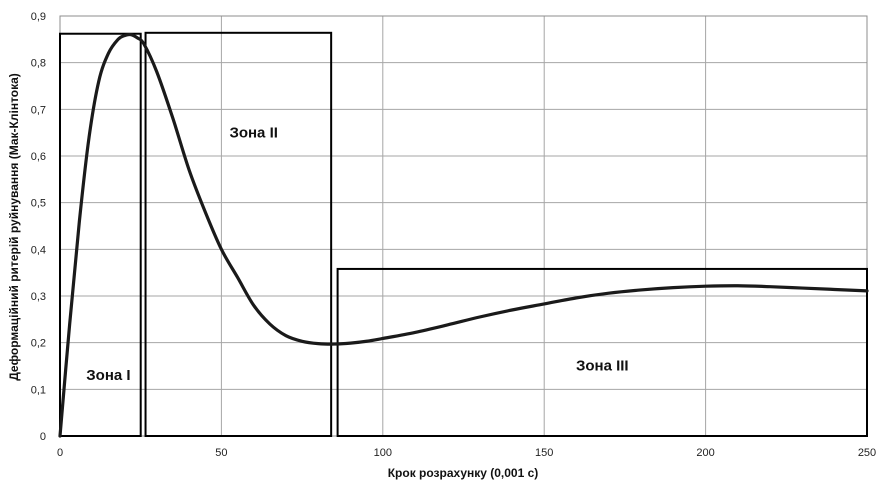 The image size is (880, 484). Describe the element at coordinates (221, 453) in the screenshot. I see `x-tick-label: 50` at that location.